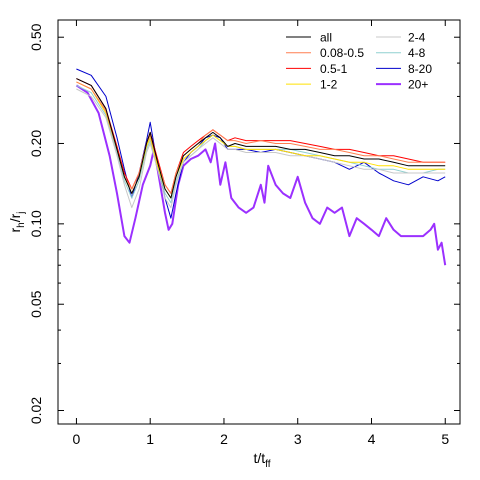  What do you see at coordinates (334, 69) in the screenshot?
I see `legend-label-0.5-1: 0.5-1` at bounding box center [334, 69].